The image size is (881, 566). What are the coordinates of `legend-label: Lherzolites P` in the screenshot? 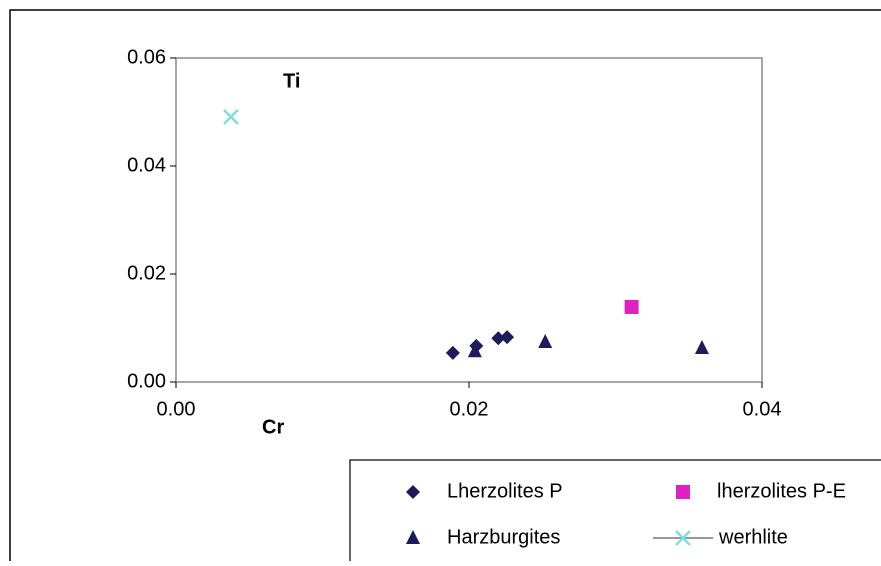 It's located at (505, 491).